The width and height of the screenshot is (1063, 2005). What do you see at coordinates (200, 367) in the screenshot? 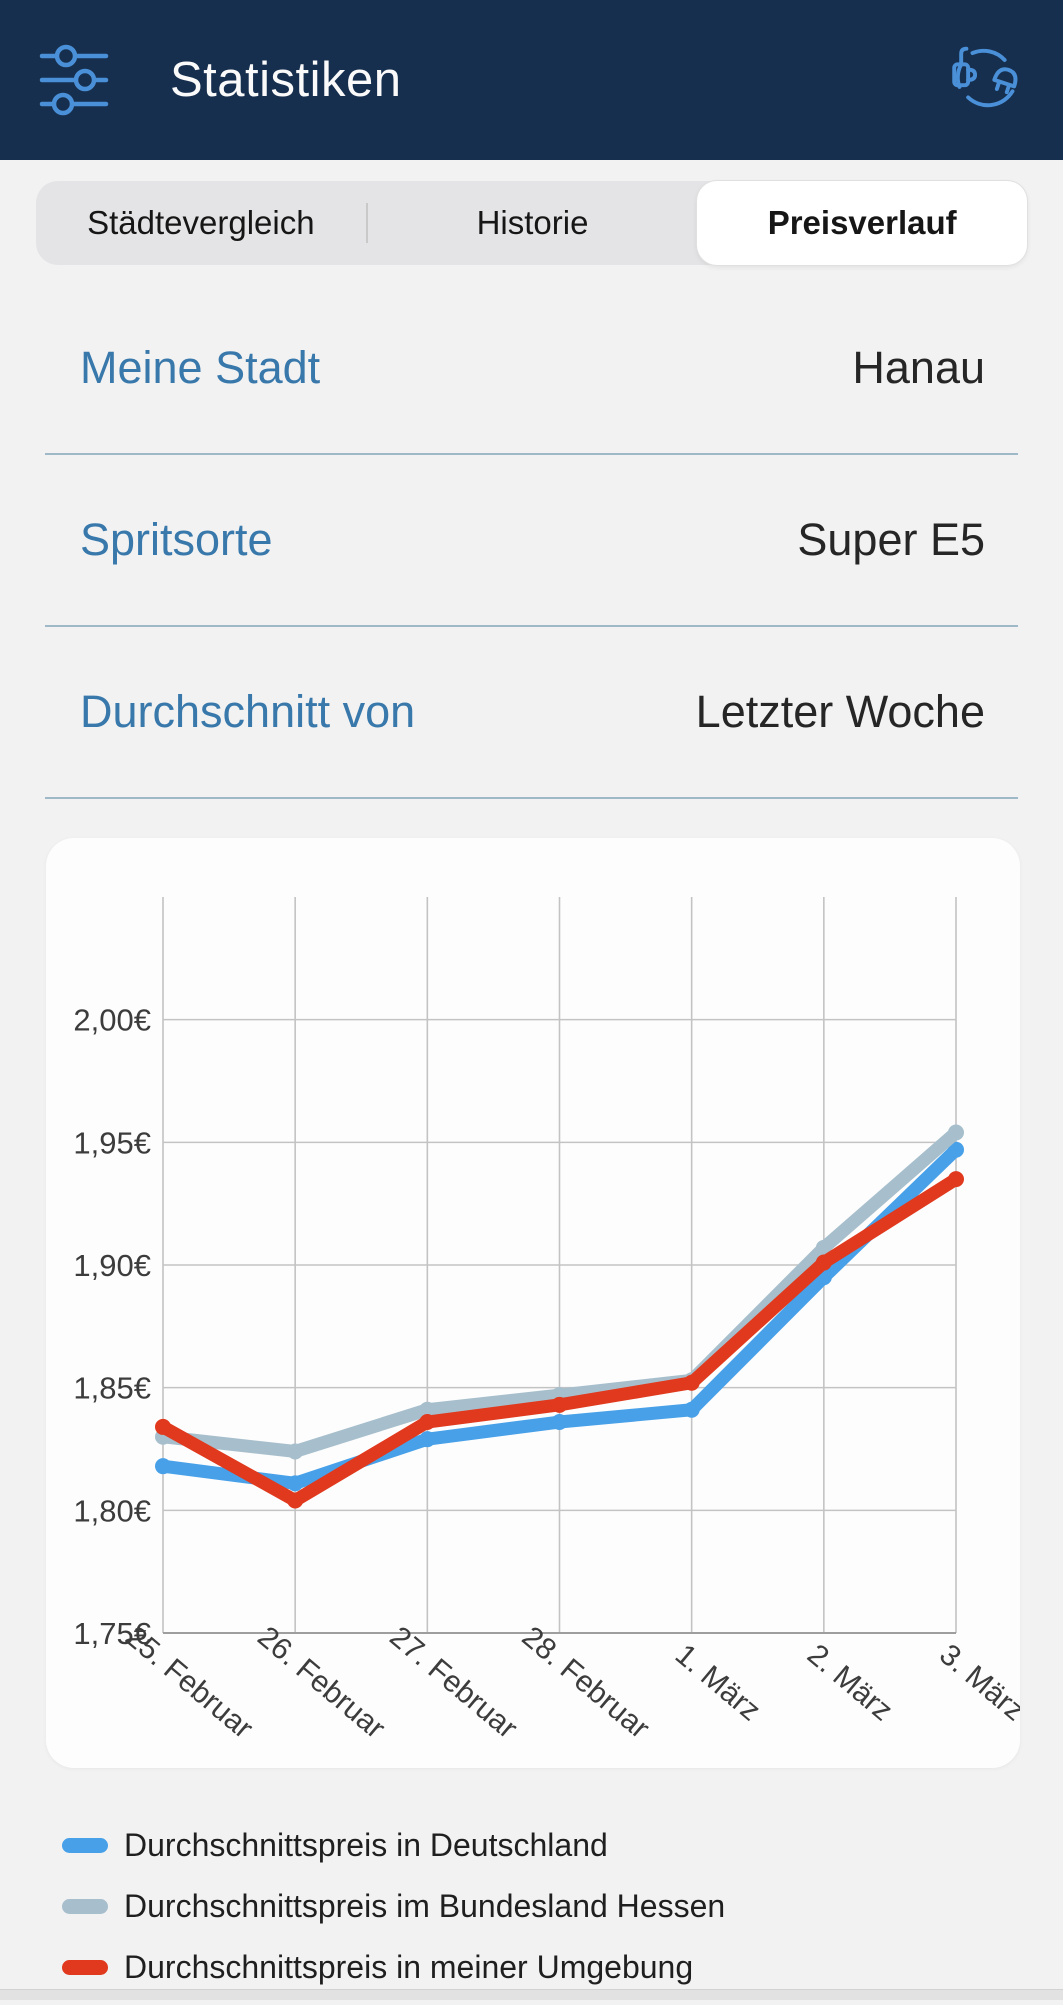
I see `row-label: Meine Stadt` at bounding box center [200, 367].